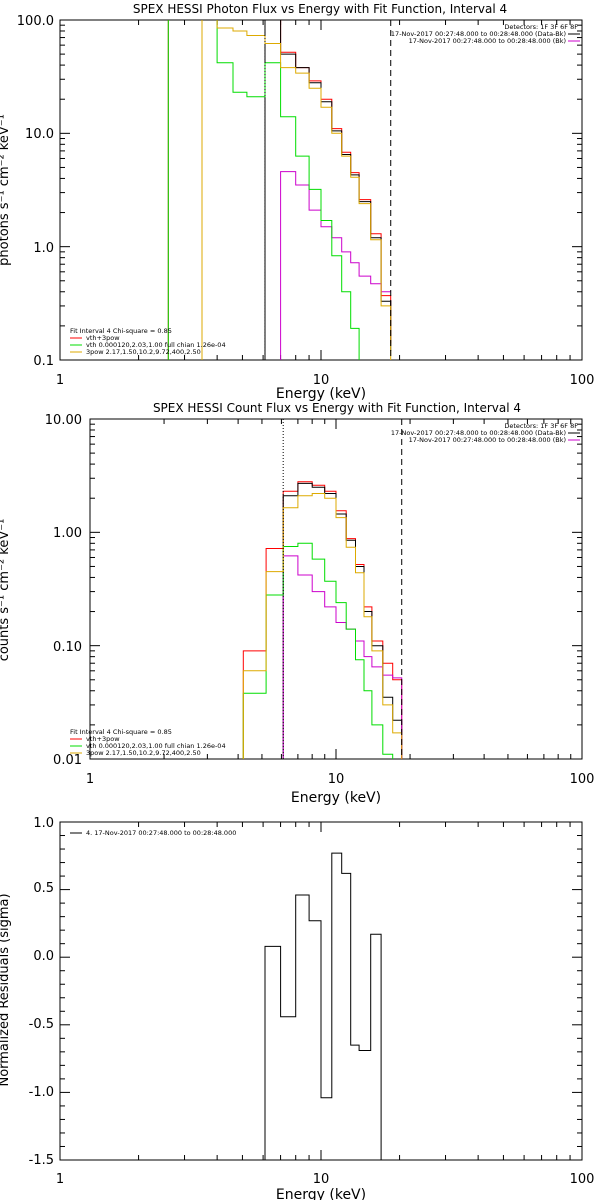 This screenshot has height=1204, width=600. I want to click on photon-flux-y-axis-label: photons s⁻¹ cm⁻² keV⁻¹, so click(6, 190).